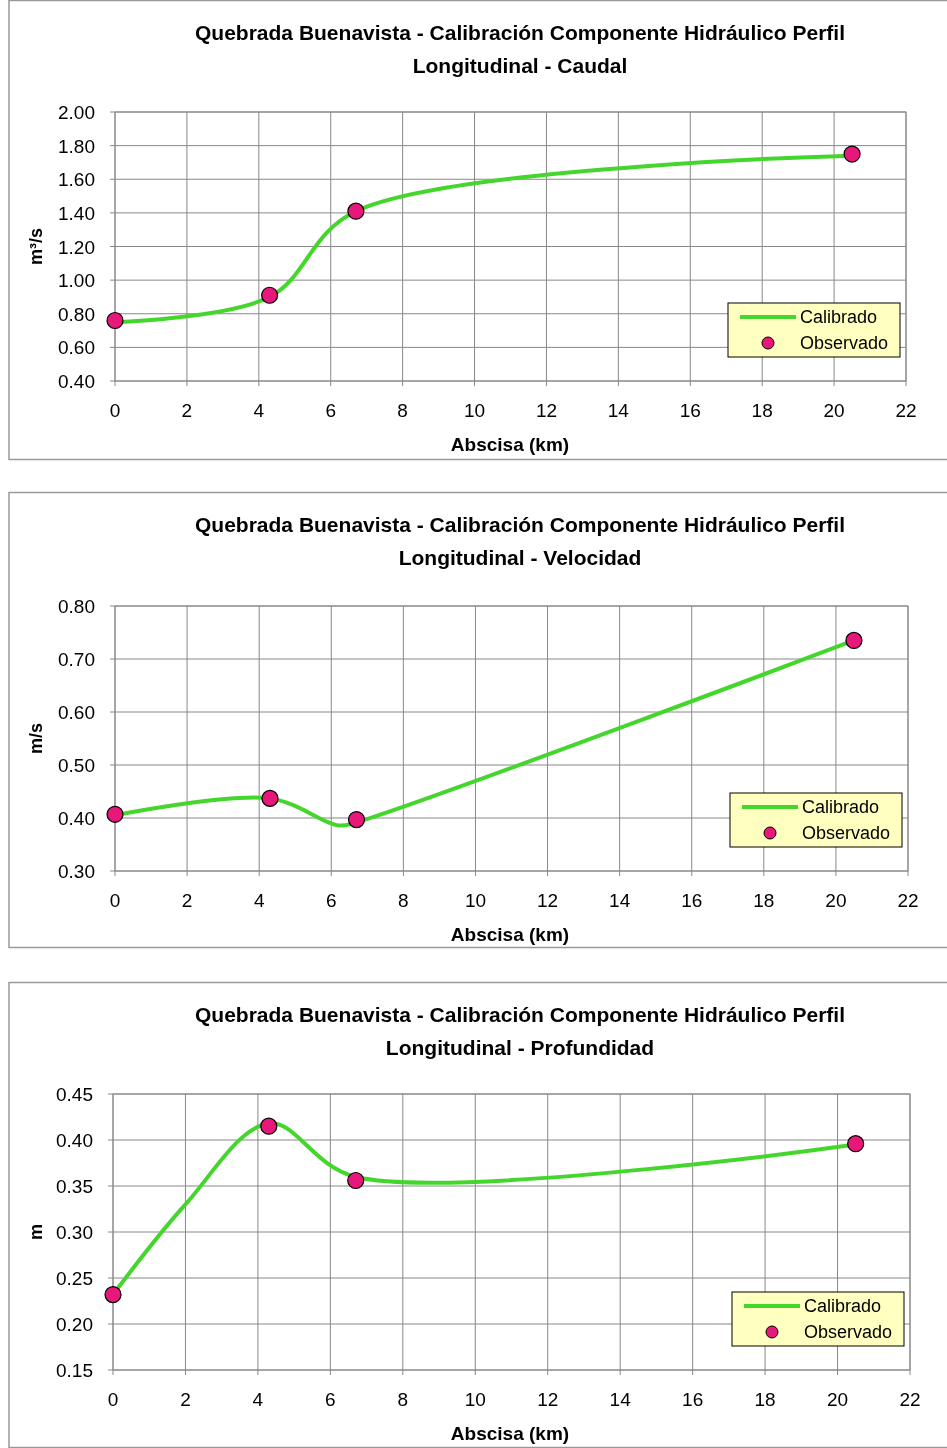  Describe the element at coordinates (76, 659) in the screenshot. I see `y-tick-label: 0.70` at that location.